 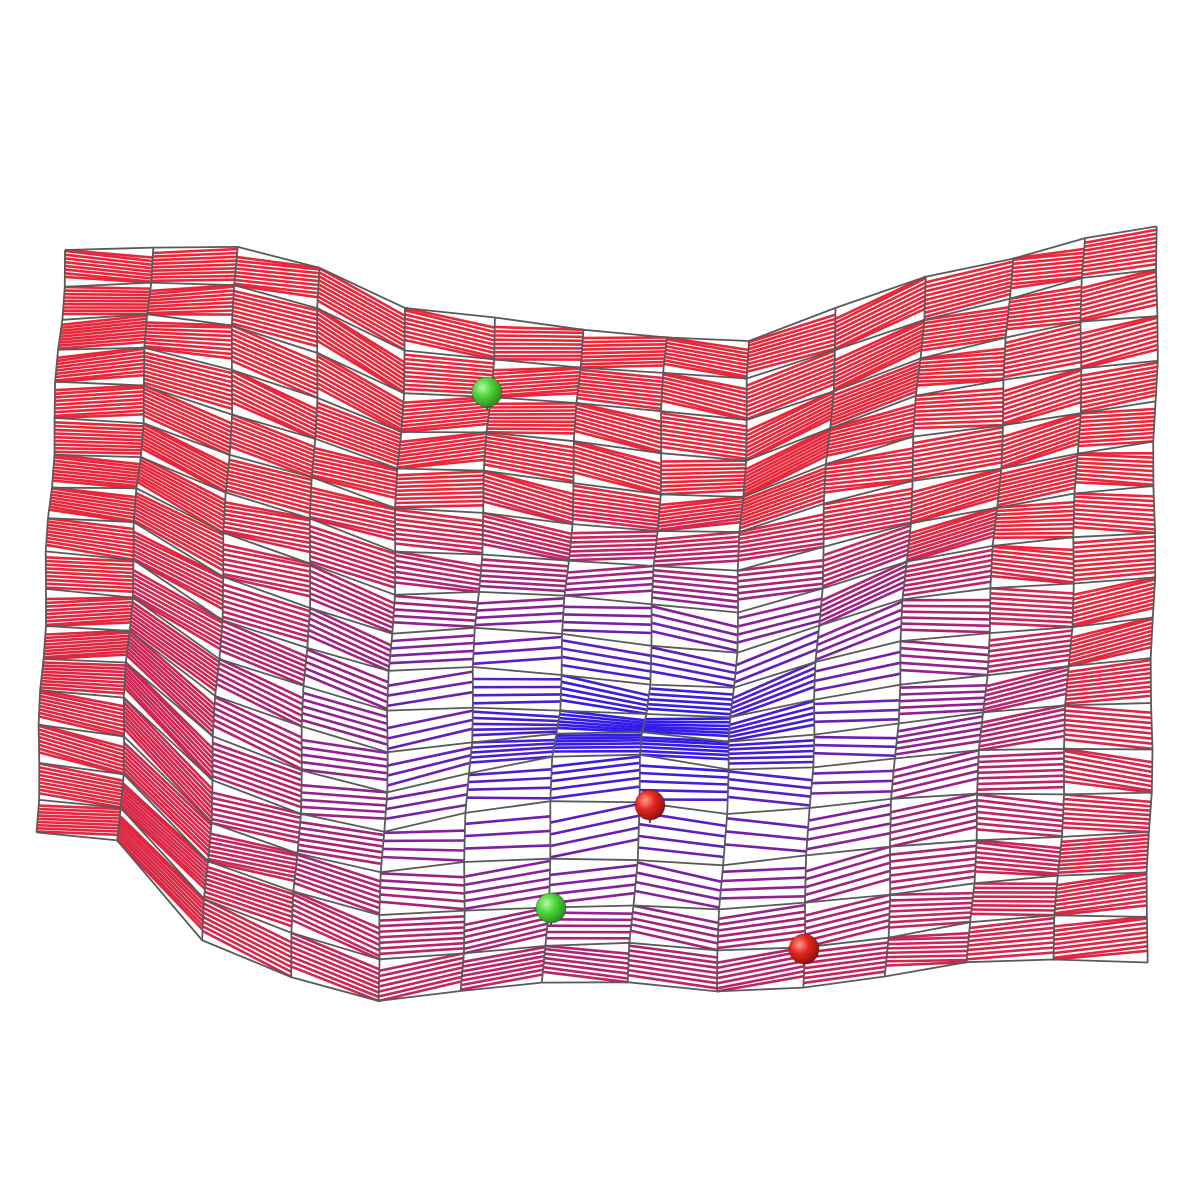 I want to click on mesh-column-line, so click(x=135, y=544).